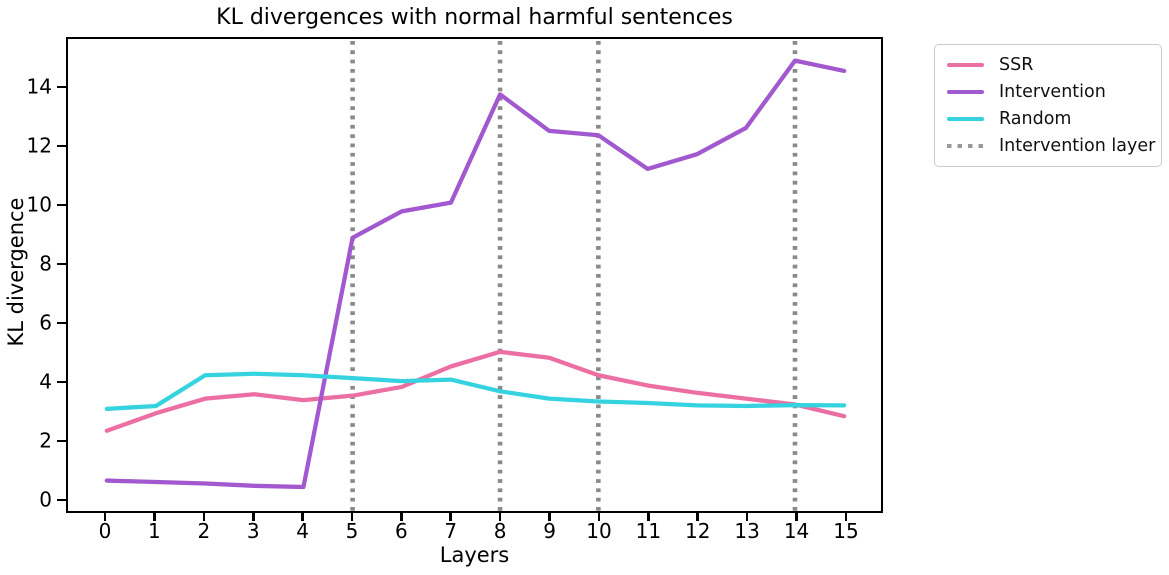  I want to click on legend-item-random: Random, so click(1048, 119).